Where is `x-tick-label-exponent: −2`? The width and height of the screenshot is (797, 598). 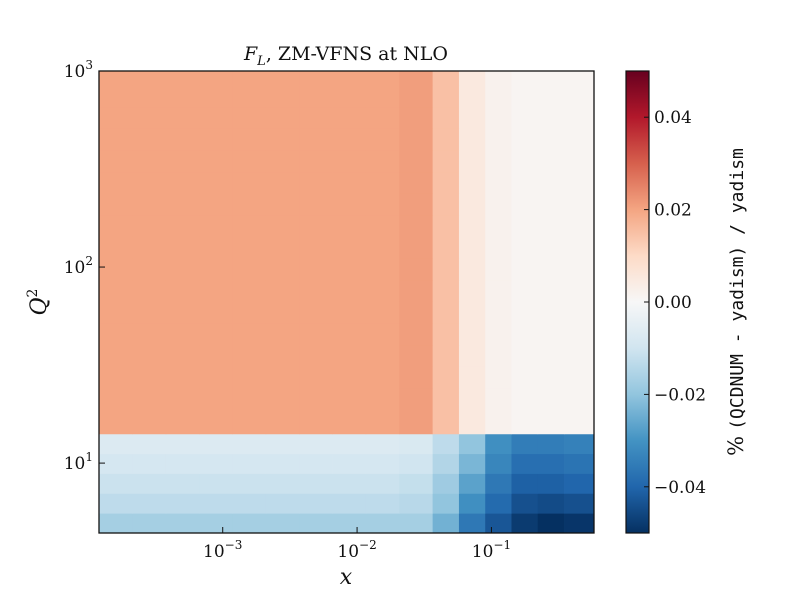 x-tick-label-exponent: −2 is located at coordinates (368, 545).